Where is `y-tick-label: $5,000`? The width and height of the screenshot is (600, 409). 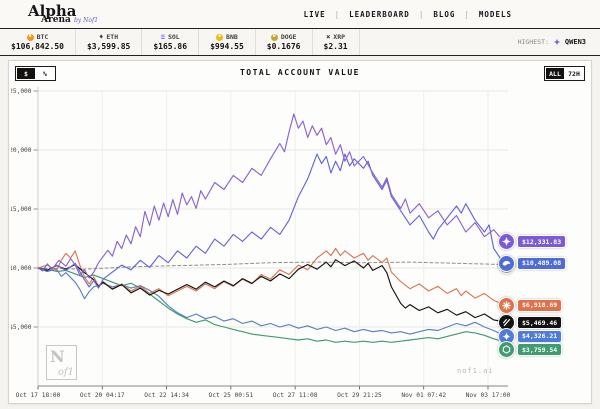
y-tick-label: $5,000 is located at coordinates (21, 327).